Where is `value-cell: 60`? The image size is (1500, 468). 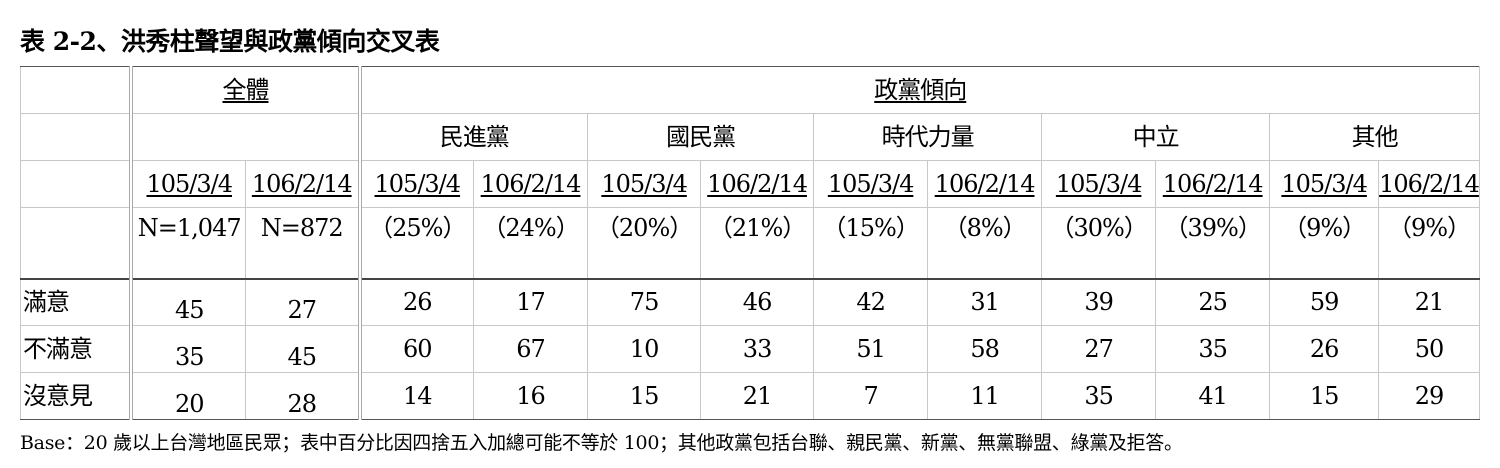 value-cell: 60 is located at coordinates (417, 349).